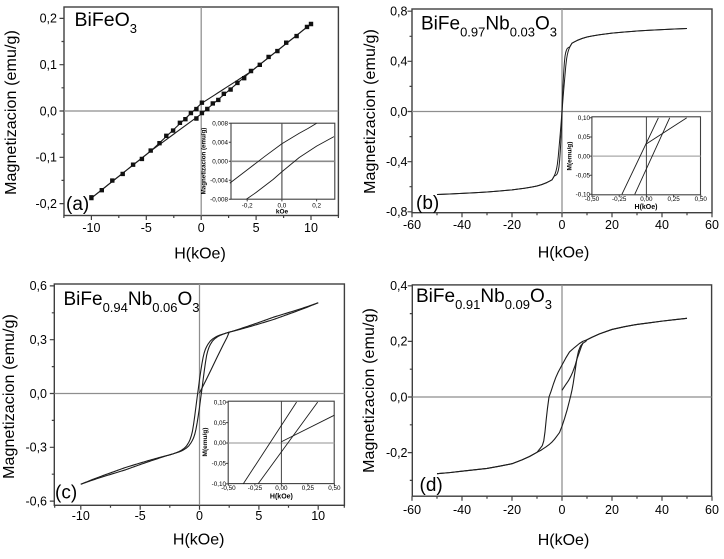 Image resolution: width=724 pixels, height=559 pixels. What do you see at coordinates (282, 212) in the screenshot?
I see `svg-text: kOe` at bounding box center [282, 212].